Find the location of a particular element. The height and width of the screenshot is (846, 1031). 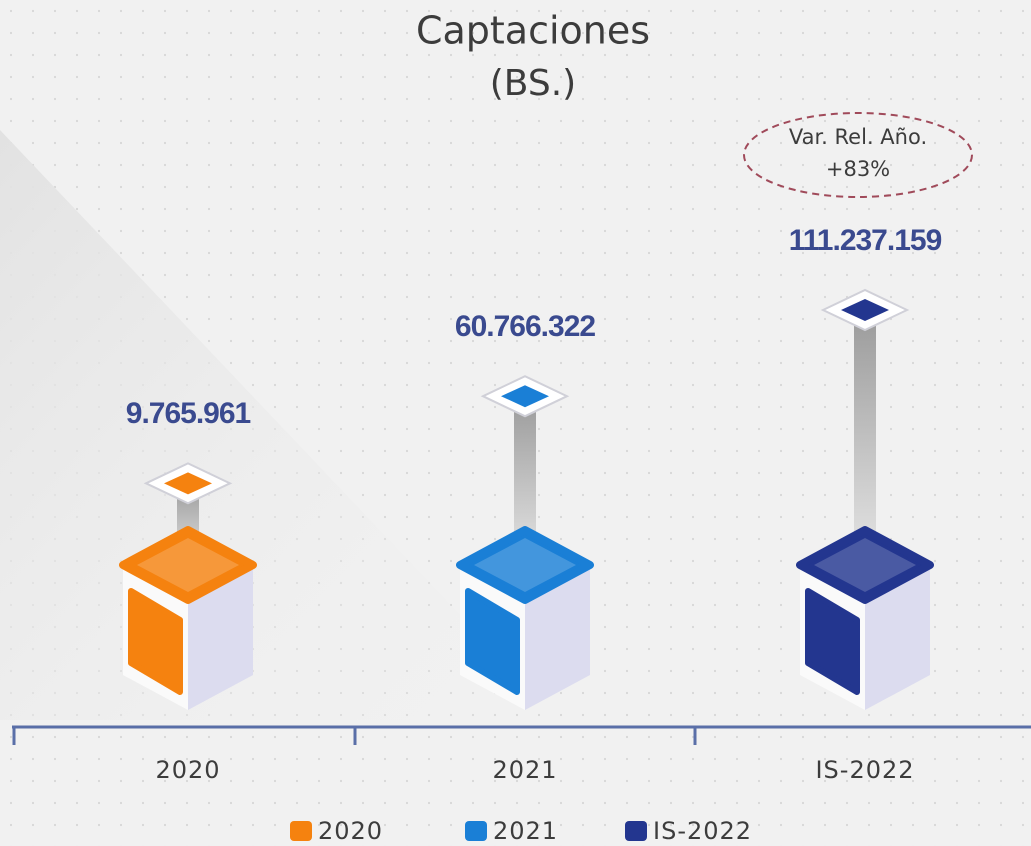

annotation: +83% is located at coordinates (858, 169).